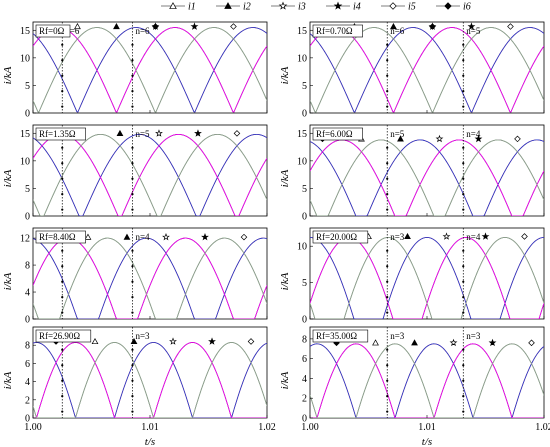 This screenshot has width=550, height=447. What do you see at coordinates (375, 342) in the screenshot?
I see `peak-marker-i1` at bounding box center [375, 342].